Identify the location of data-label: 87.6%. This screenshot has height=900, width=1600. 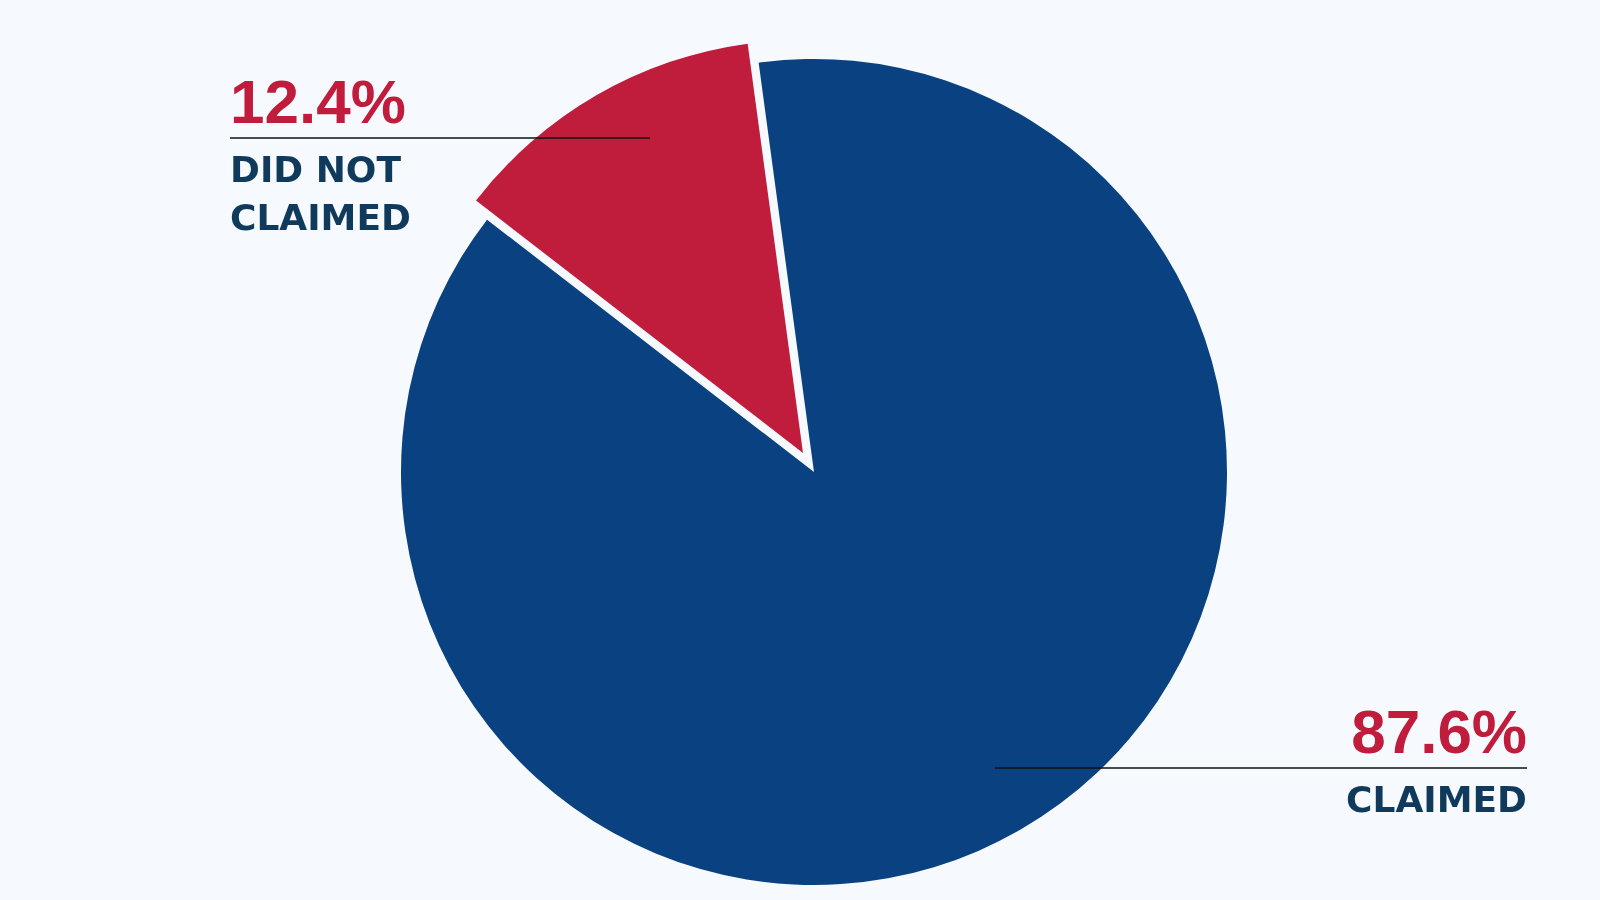
(1439, 731).